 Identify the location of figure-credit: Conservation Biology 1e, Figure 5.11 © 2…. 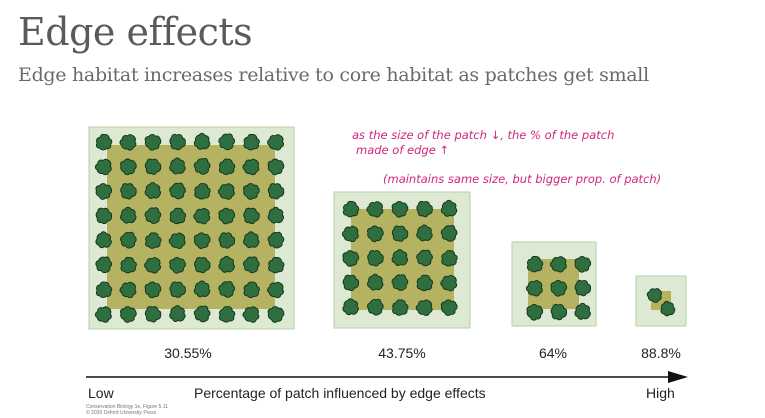
(127, 410).